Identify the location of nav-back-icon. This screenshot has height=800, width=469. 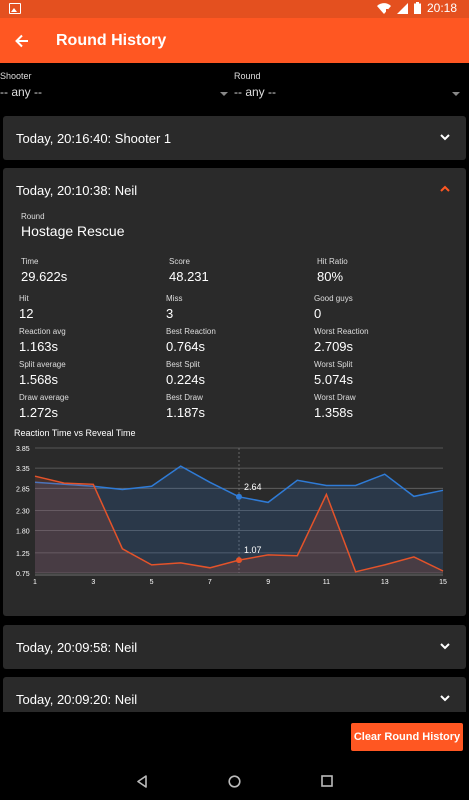
(142, 781).